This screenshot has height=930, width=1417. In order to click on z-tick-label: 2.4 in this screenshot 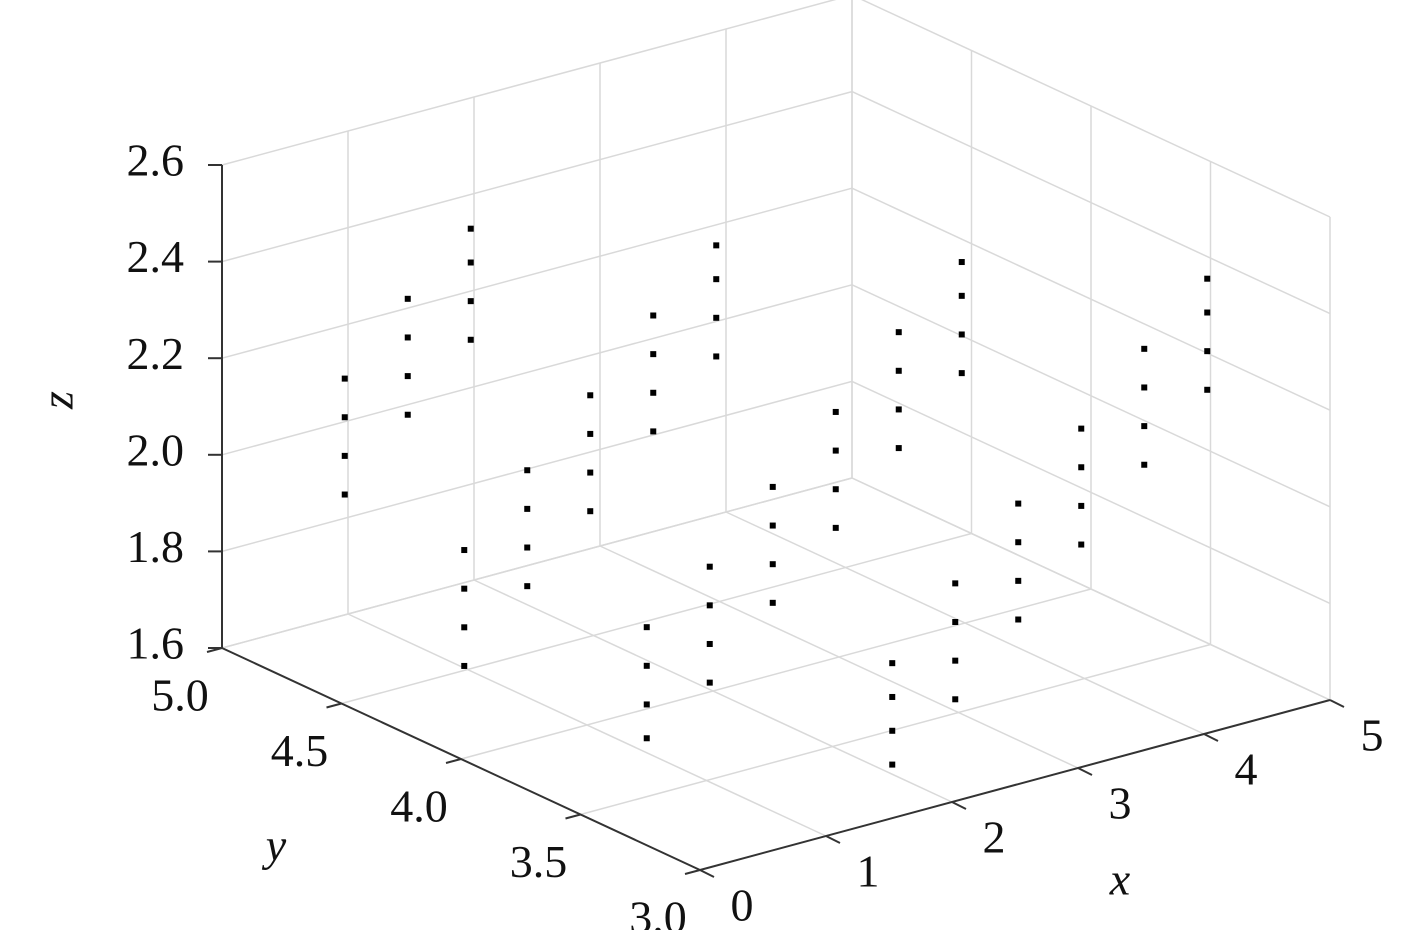, I will do `click(156, 256)`.